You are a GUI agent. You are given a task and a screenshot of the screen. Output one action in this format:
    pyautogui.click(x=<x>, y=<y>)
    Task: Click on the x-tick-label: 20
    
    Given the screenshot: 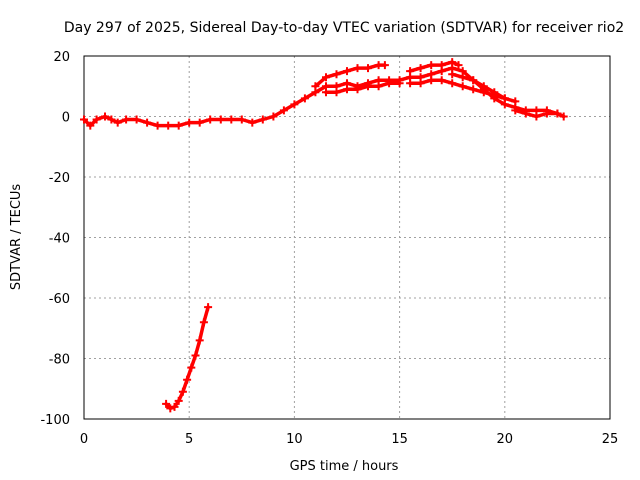 What is the action you would take?
    pyautogui.click(x=505, y=439)
    